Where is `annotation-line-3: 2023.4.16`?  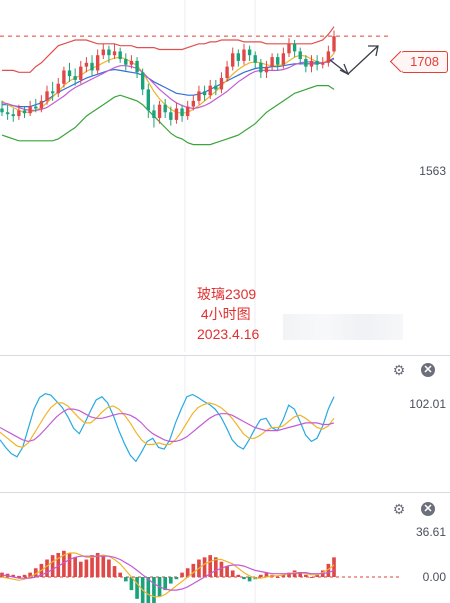 annotation-line-3: 2023.4.16 is located at coordinates (228, 334).